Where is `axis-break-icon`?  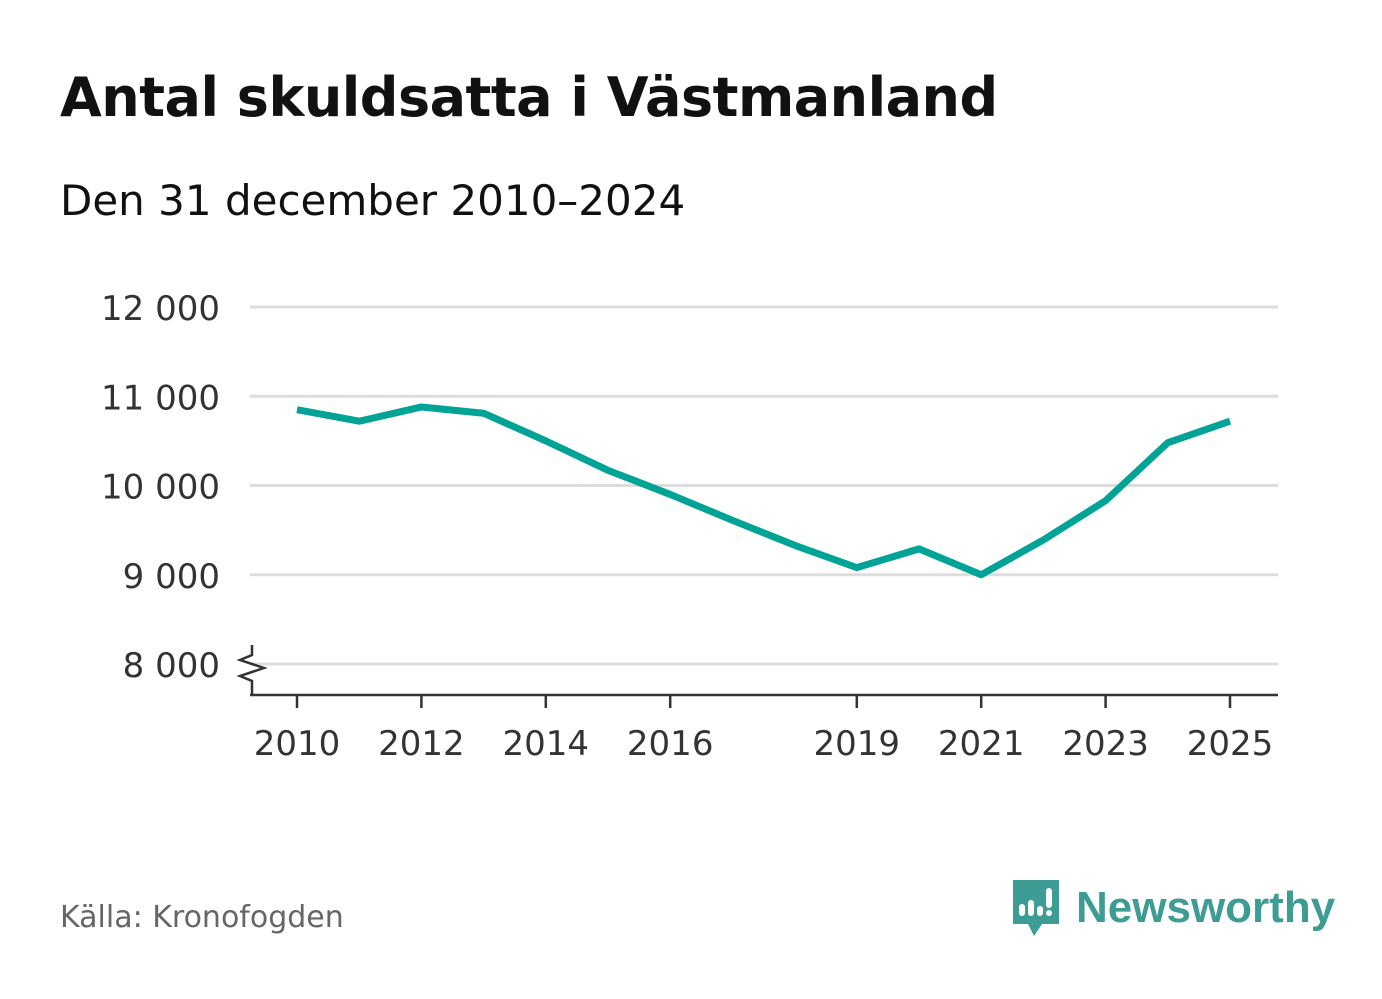 axis-break-icon is located at coordinates (252, 670).